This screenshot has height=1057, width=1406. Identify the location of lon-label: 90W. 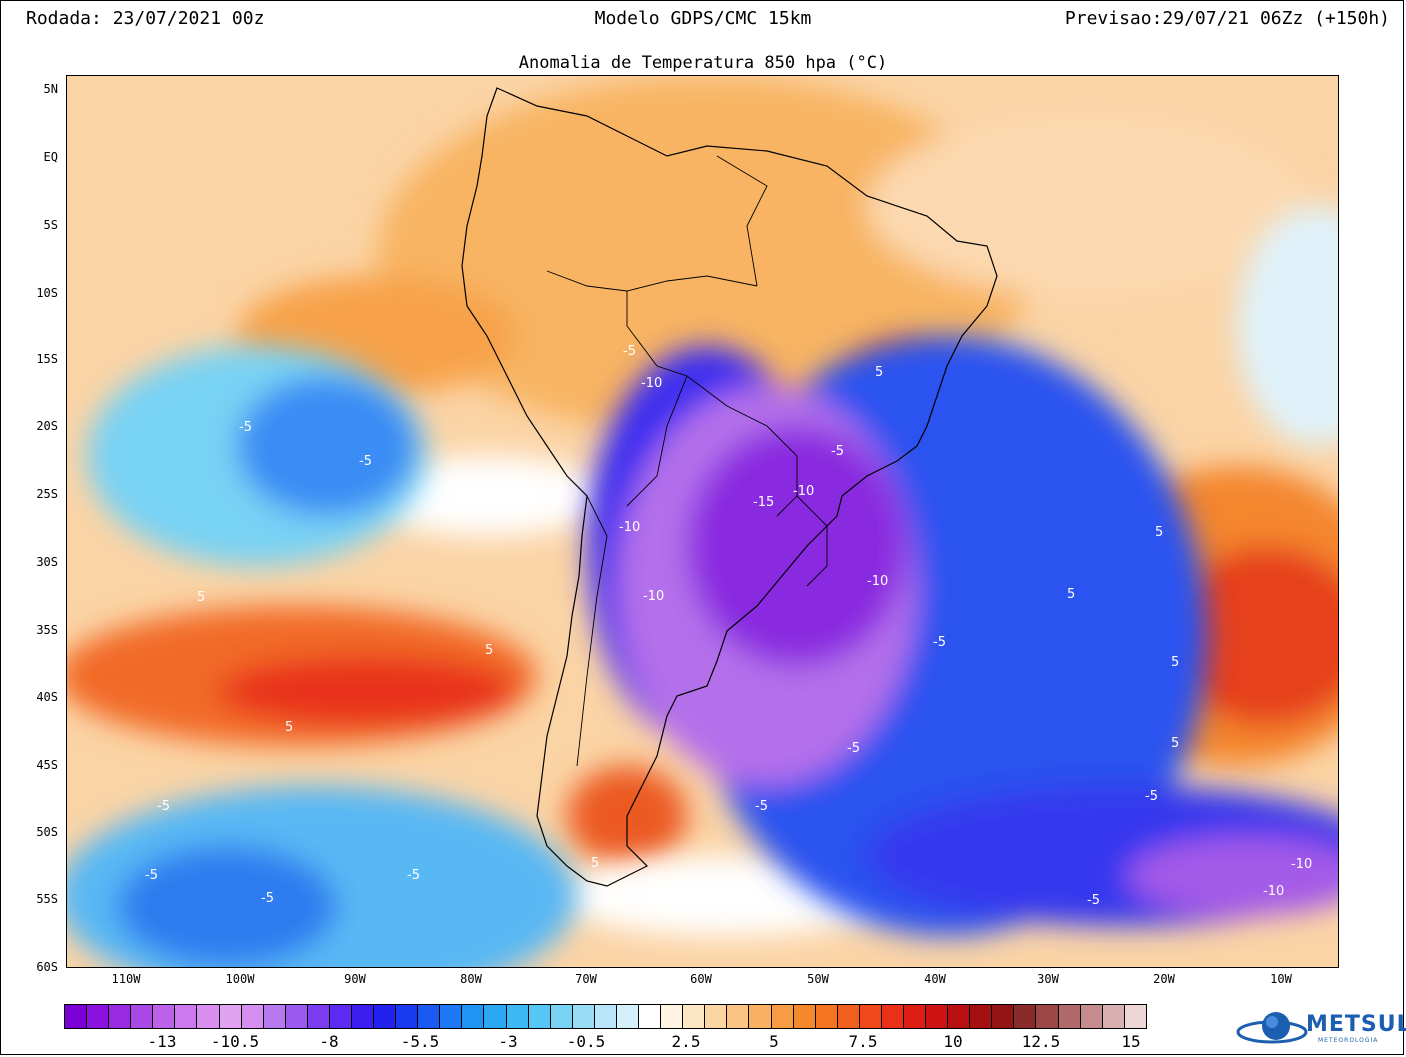
(355, 979).